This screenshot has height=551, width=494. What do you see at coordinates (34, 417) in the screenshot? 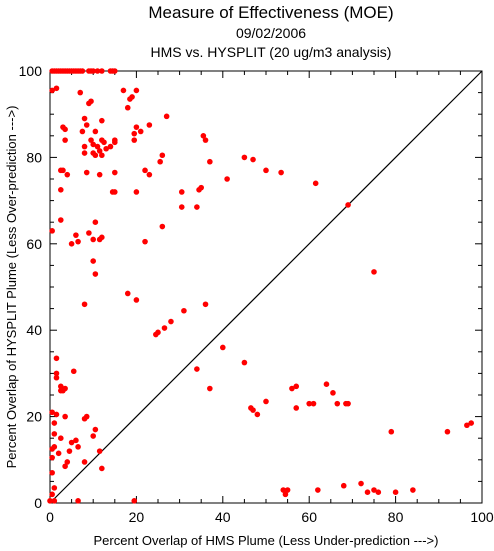
I see `y-tick-label: 20` at bounding box center [34, 417].